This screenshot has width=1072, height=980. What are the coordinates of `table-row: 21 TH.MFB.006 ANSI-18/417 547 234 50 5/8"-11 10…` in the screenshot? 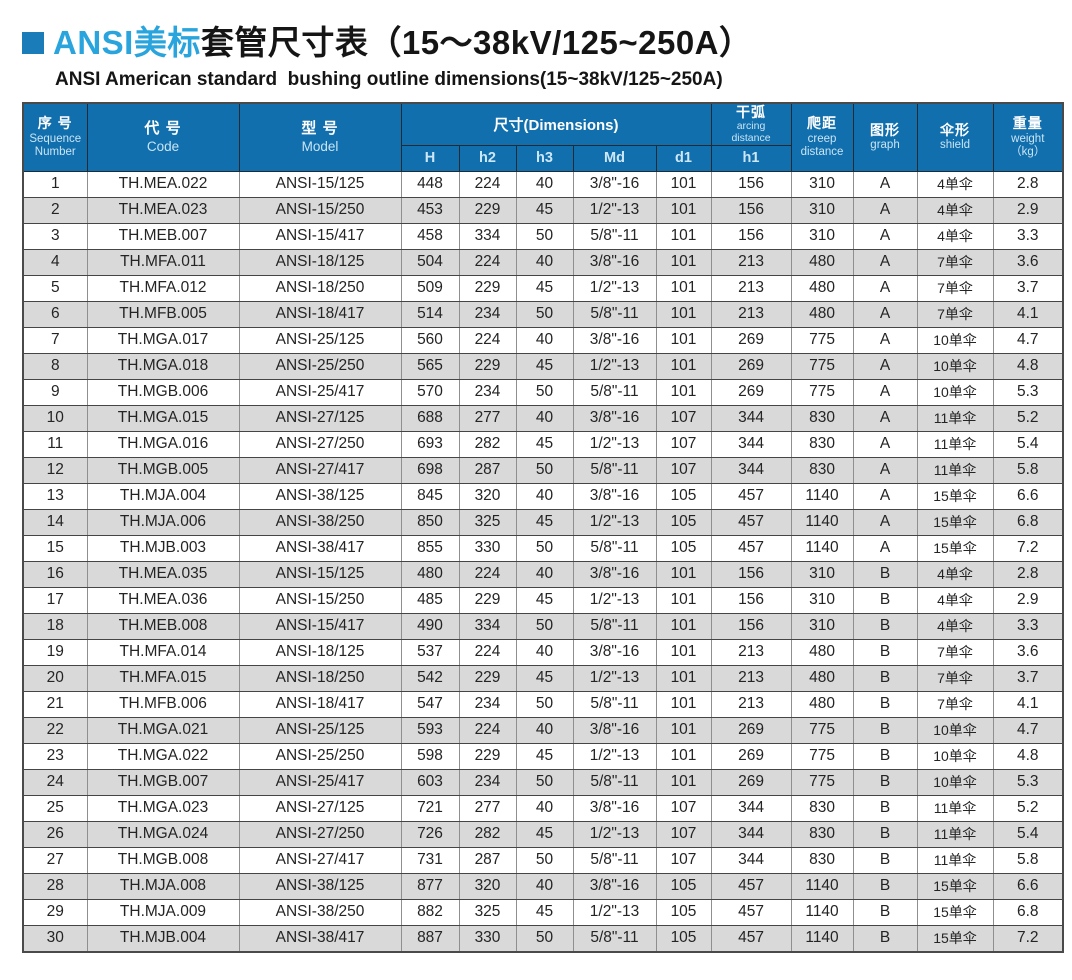 It's located at (543, 704).